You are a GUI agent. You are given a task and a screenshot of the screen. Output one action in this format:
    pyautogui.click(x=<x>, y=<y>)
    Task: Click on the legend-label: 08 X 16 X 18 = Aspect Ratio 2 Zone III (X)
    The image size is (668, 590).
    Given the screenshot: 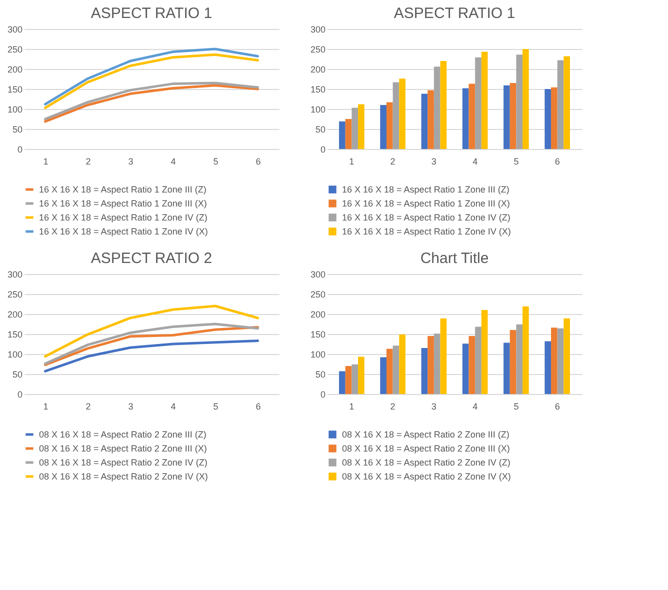 What is the action you would take?
    pyautogui.click(x=123, y=449)
    